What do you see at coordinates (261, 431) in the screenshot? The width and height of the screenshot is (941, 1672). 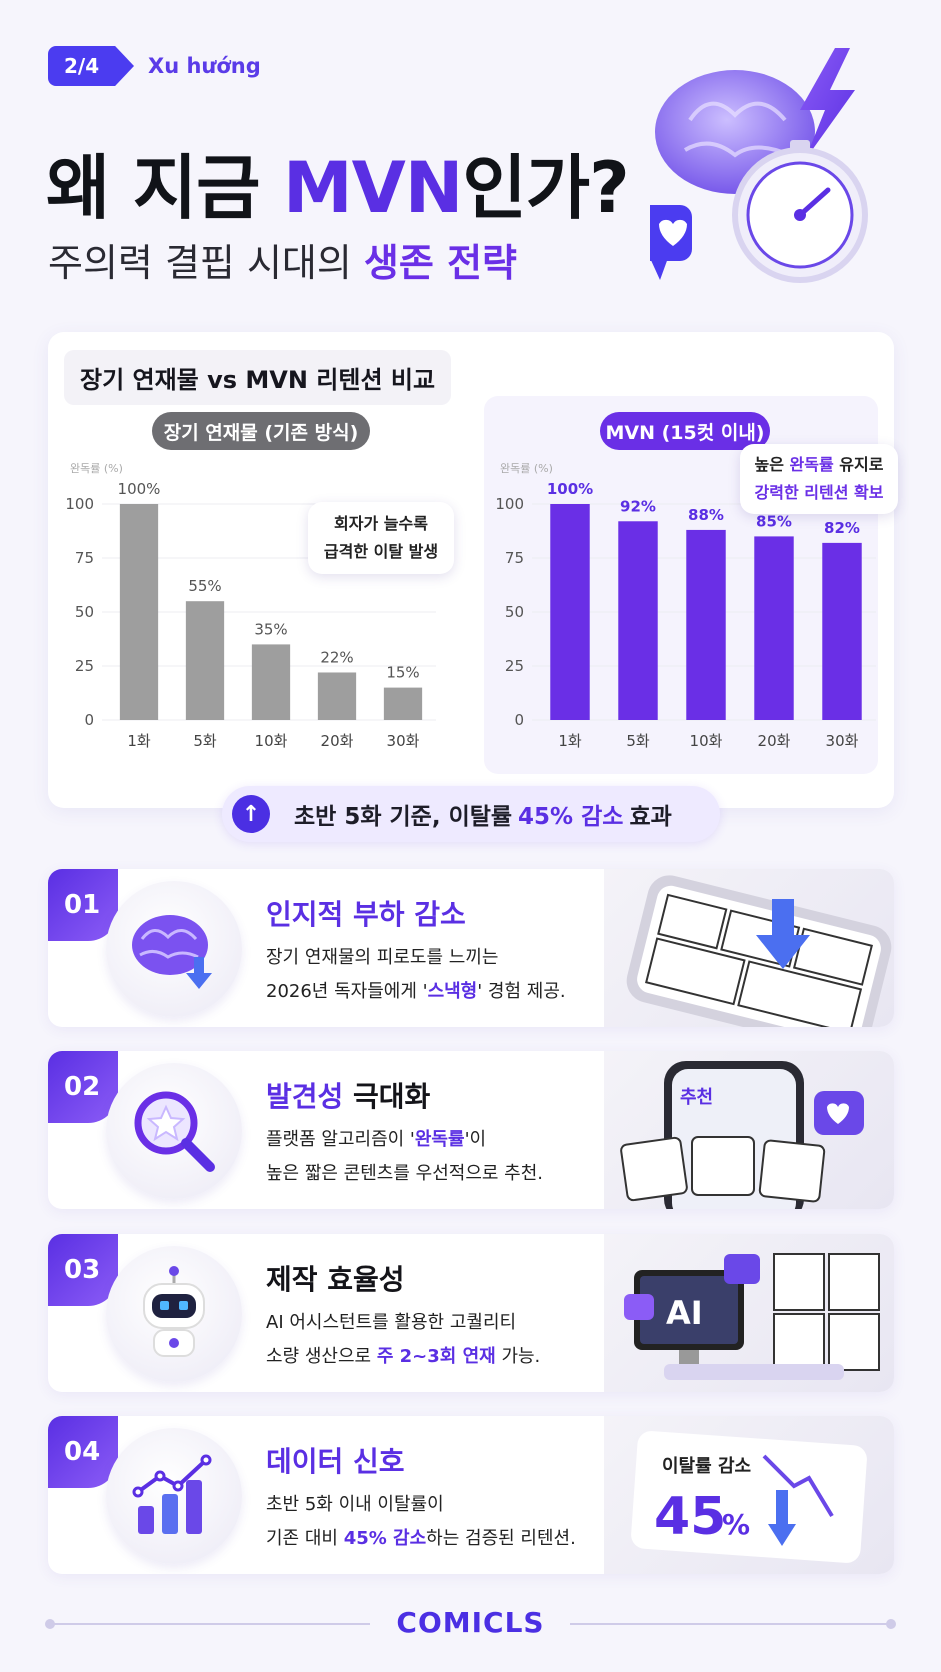 I see `long-series-pill: 장기 연재물 (기존 방식)` at bounding box center [261, 431].